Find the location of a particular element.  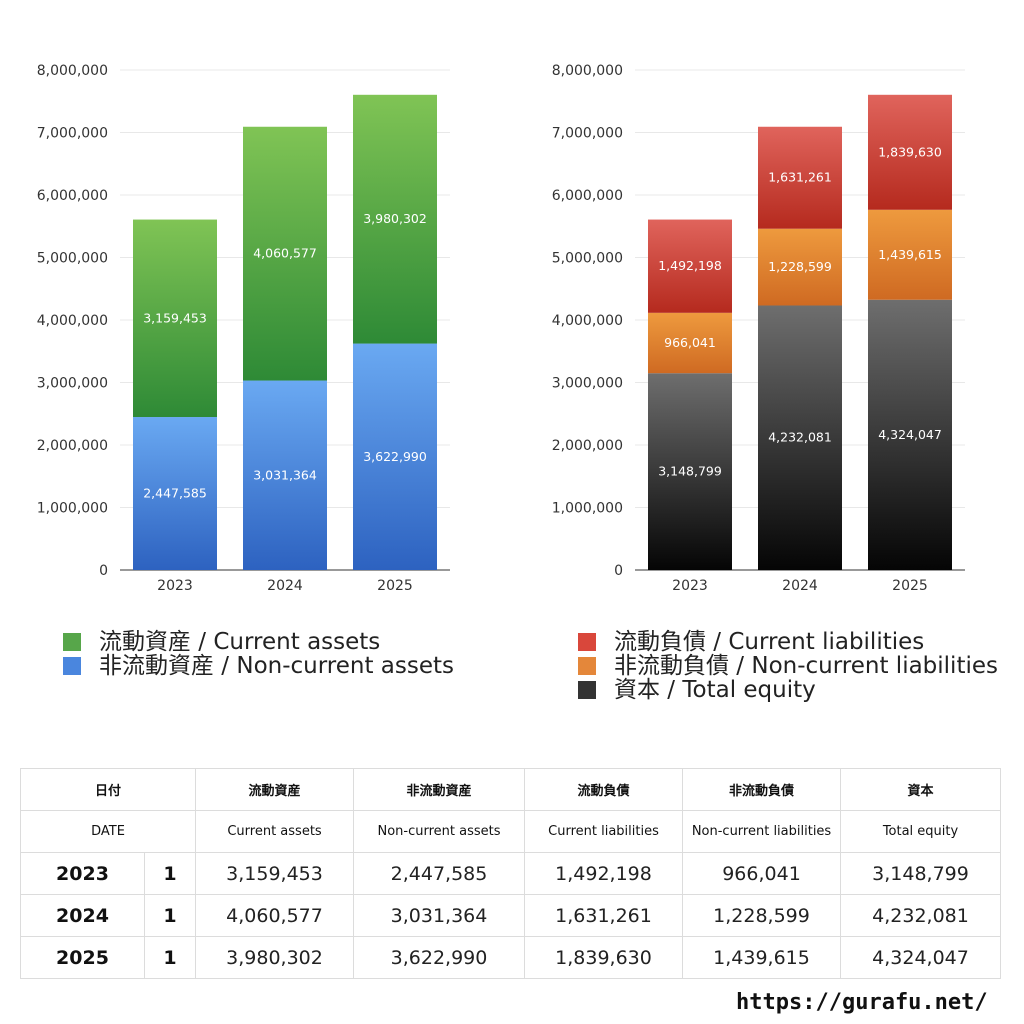

cell-current-liabilities: 1,631,261 is located at coordinates (604, 915).